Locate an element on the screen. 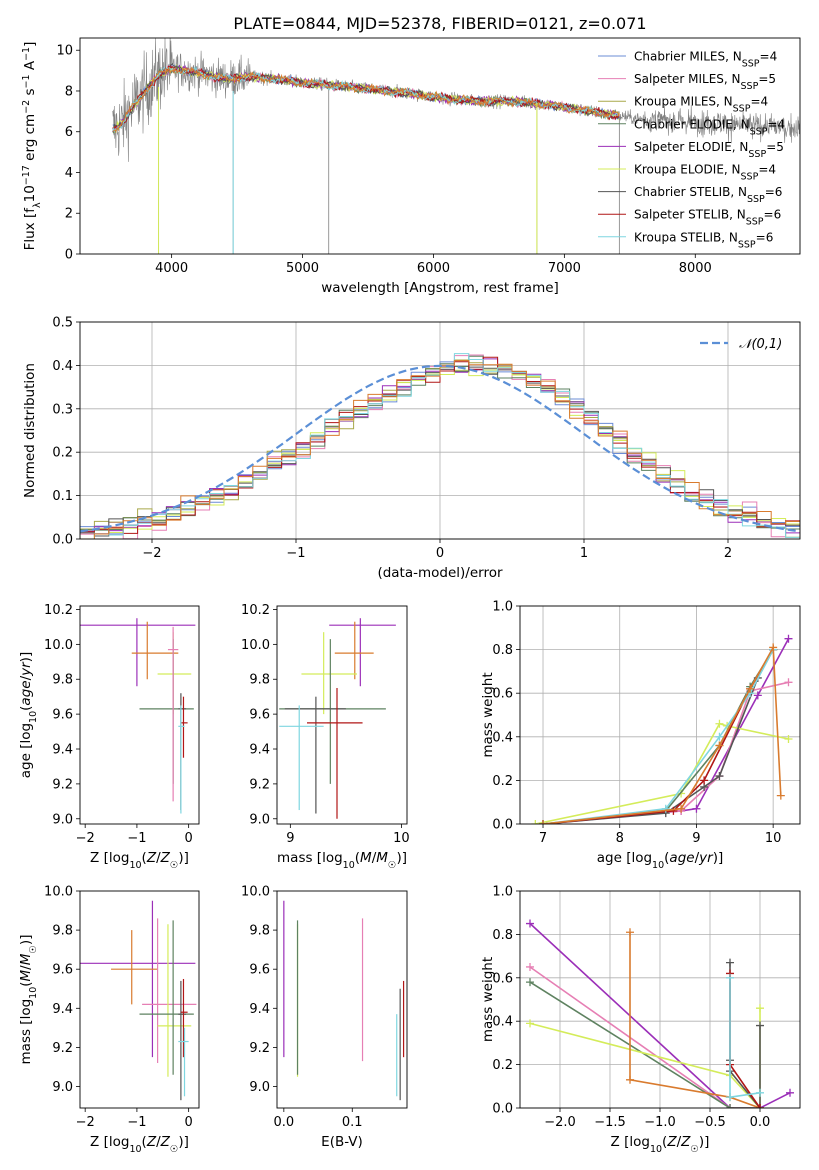  mass_weight_vs_age-frame is located at coordinates (660, 715).